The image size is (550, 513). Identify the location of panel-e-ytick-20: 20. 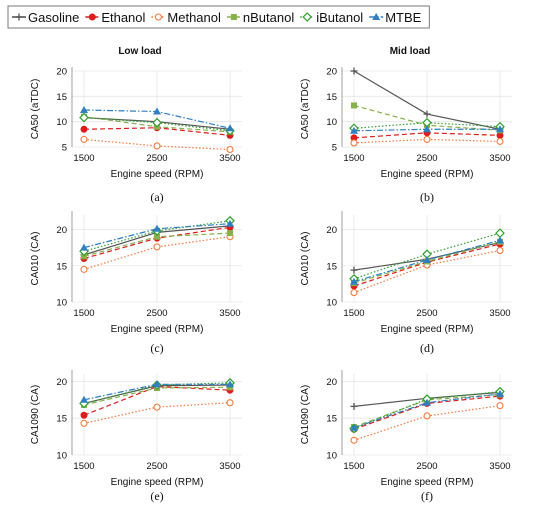
(61, 382).